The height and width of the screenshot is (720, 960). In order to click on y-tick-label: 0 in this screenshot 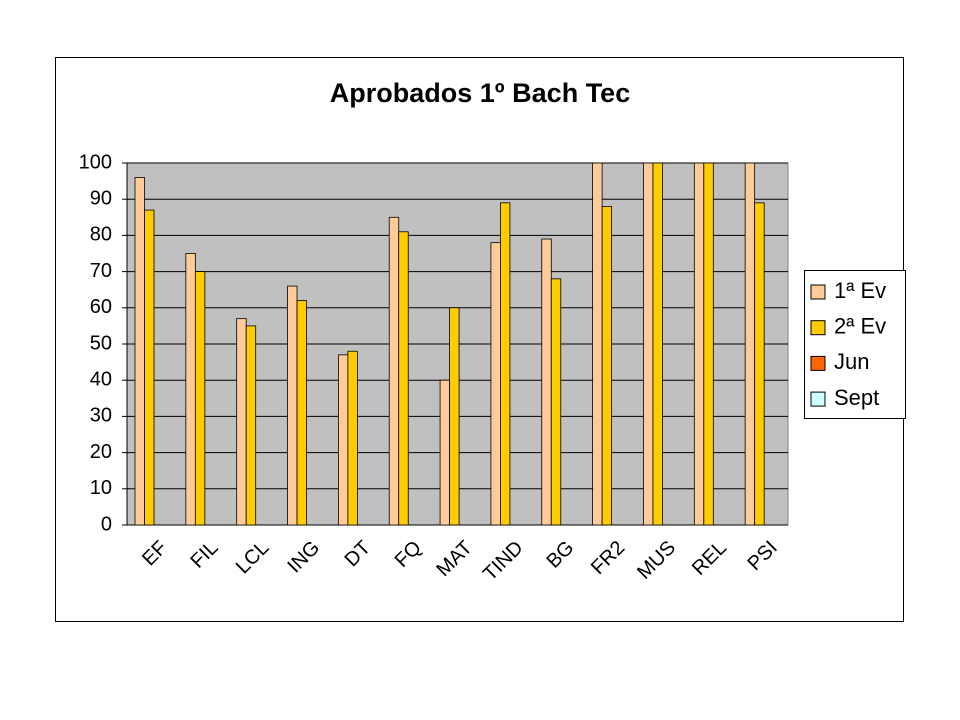, I will do `click(106, 524)`.